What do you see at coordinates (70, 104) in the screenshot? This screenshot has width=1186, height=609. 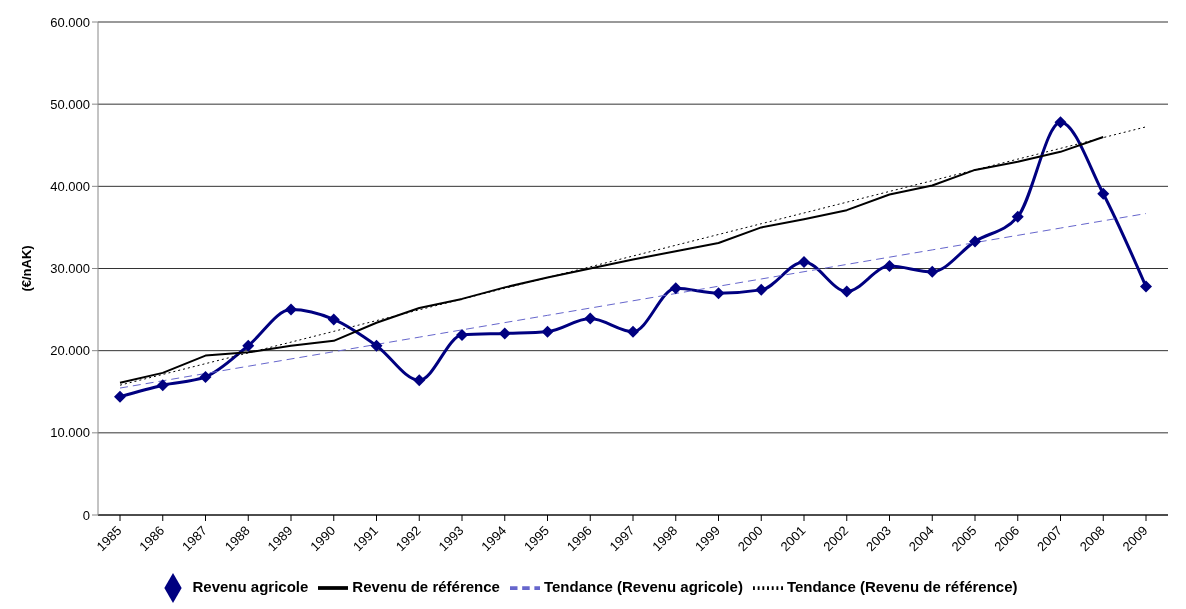 I see `y-tick-label: 50.000` at bounding box center [70, 104].